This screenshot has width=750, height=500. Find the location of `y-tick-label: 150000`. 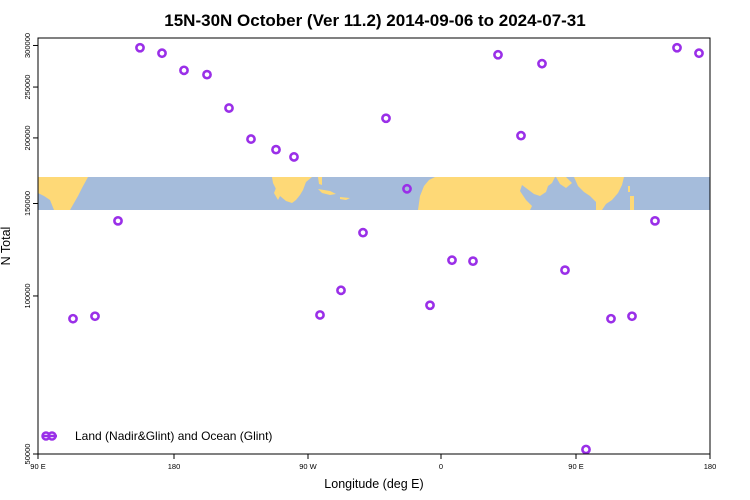

y-tick-label: 150000 is located at coordinates (27, 203).